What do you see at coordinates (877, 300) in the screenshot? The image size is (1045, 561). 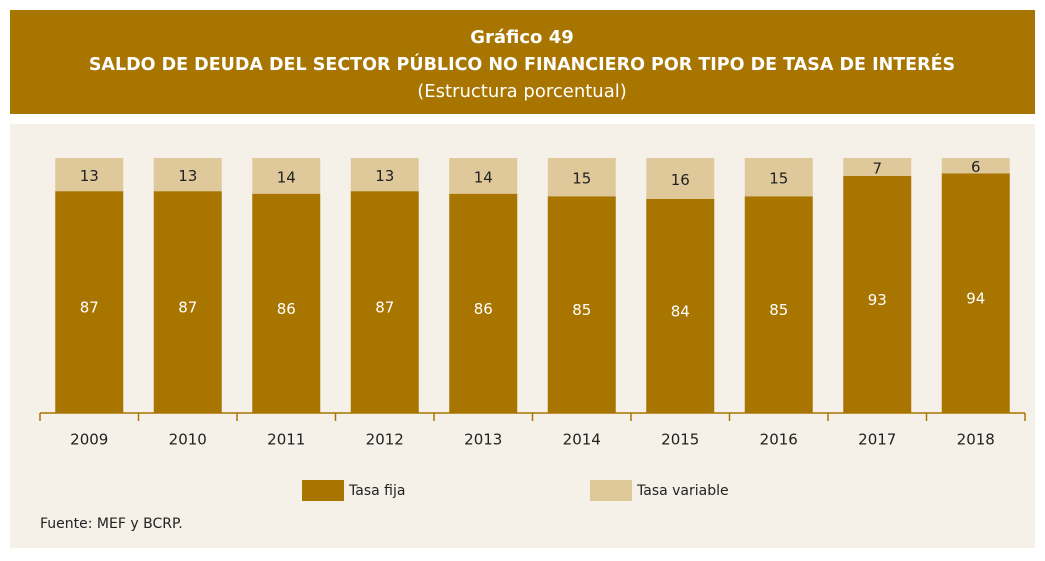 I see `data-label: 93` at bounding box center [877, 300].